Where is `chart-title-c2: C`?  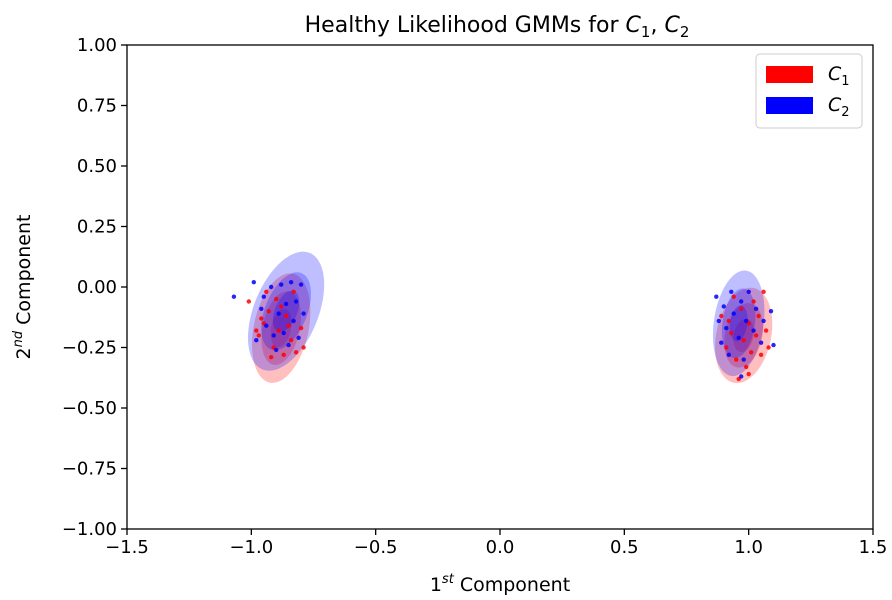 chart-title-c2: C is located at coordinates (672, 25).